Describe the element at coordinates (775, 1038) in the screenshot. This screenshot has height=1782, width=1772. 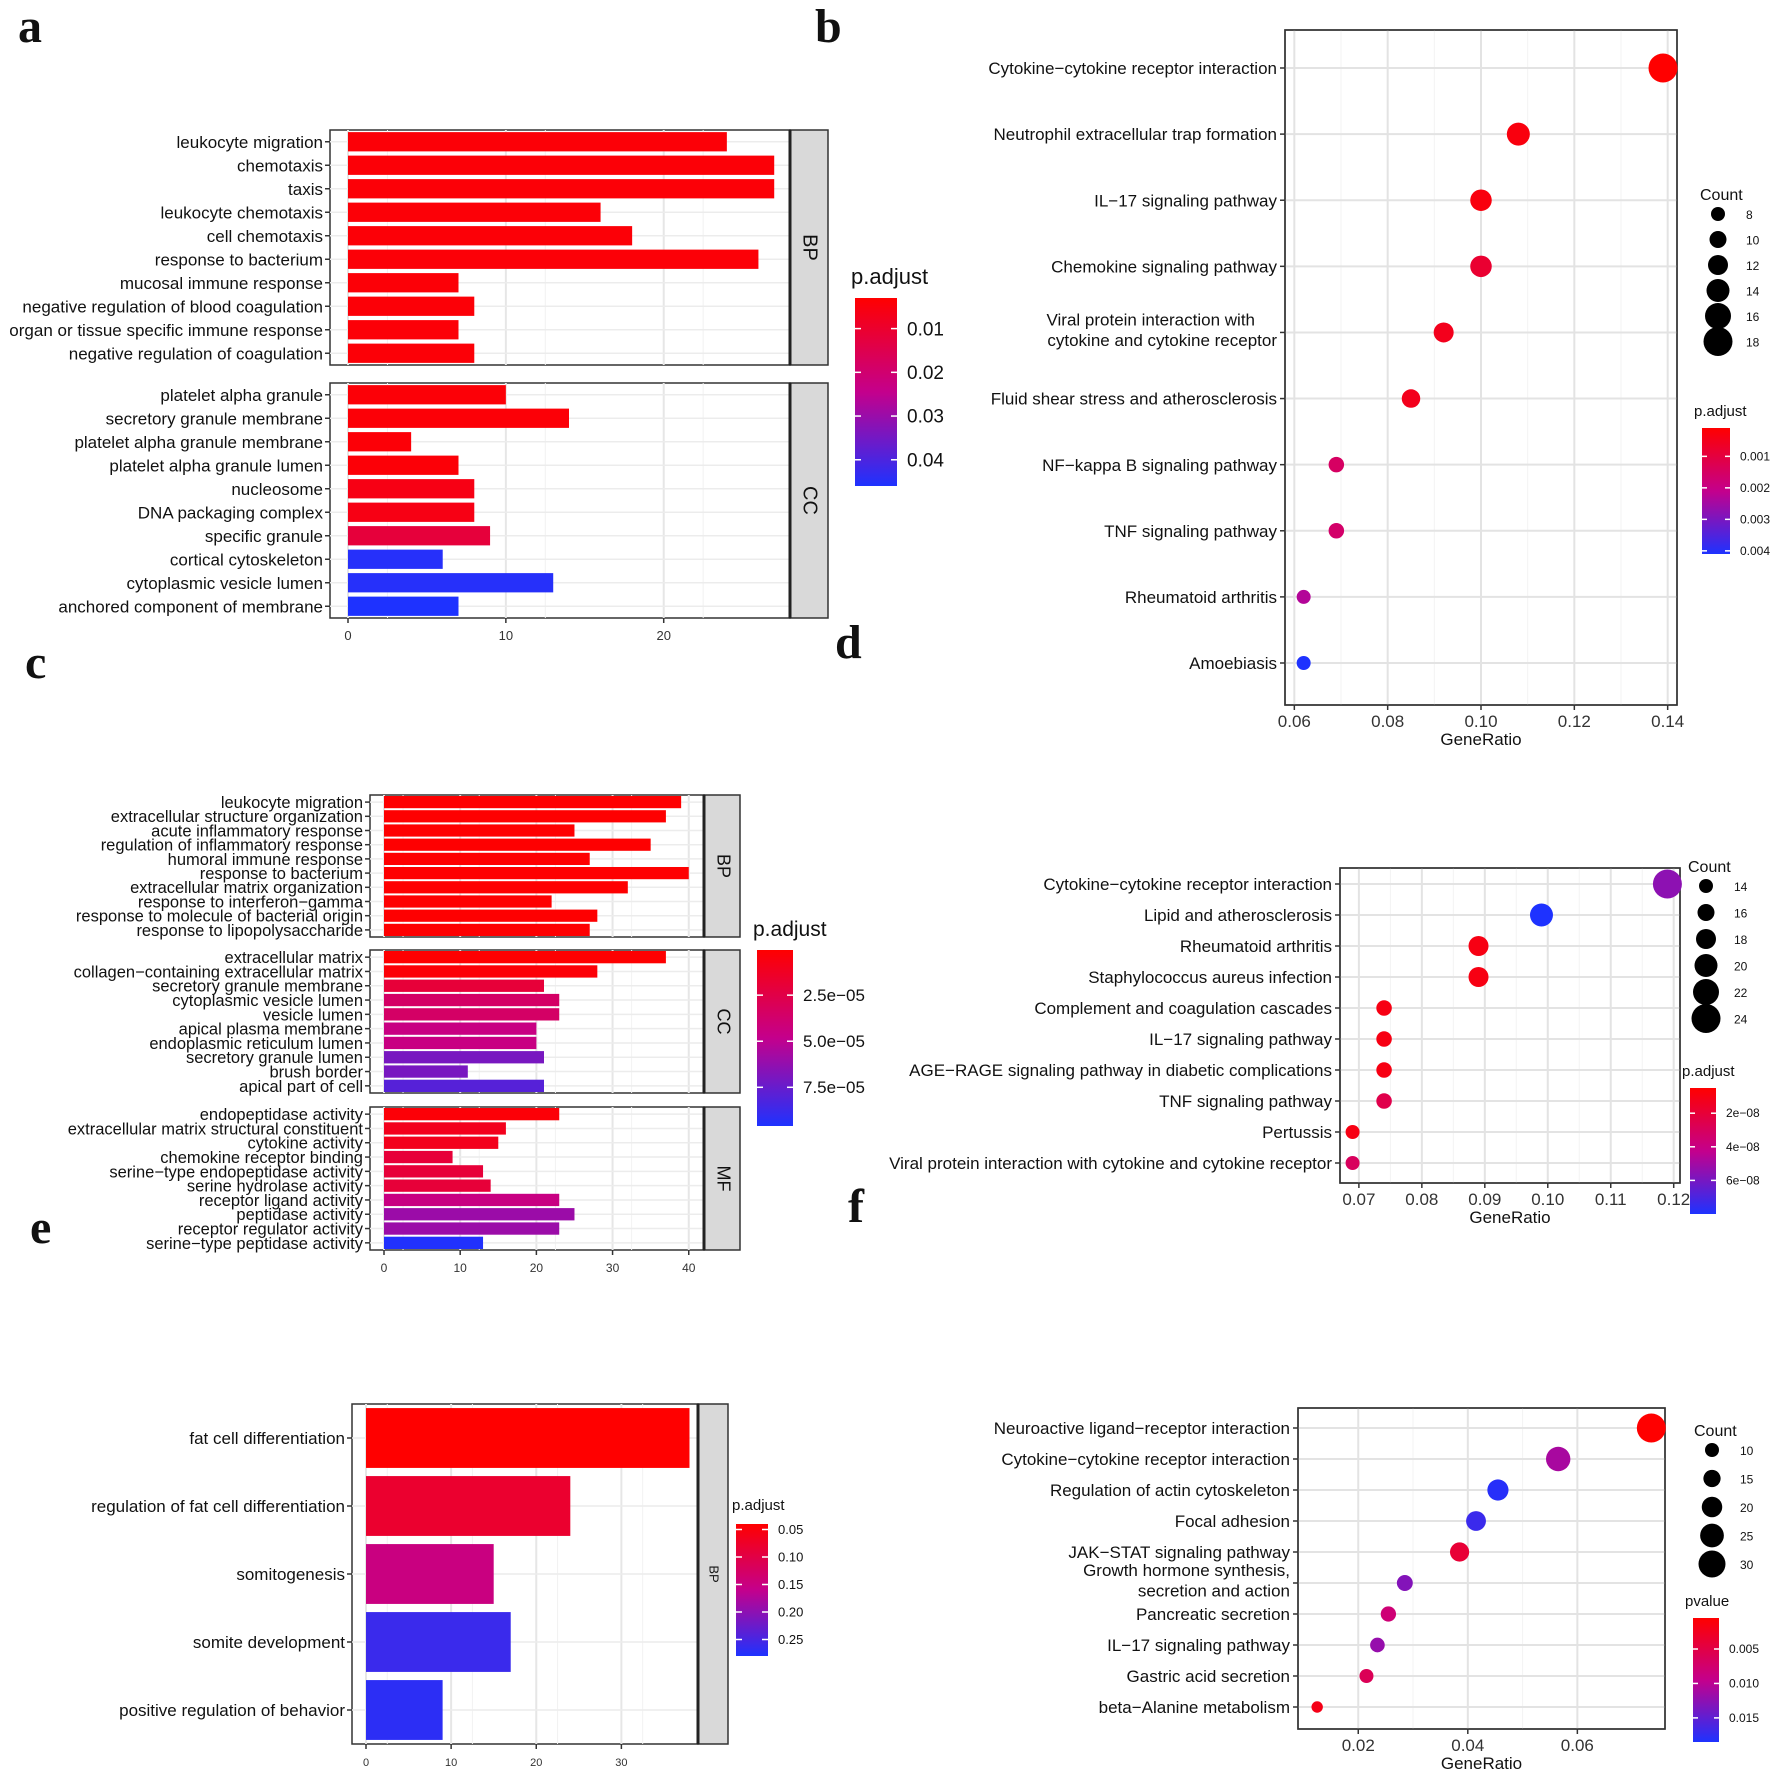
I see `legend-colorbar` at that location.